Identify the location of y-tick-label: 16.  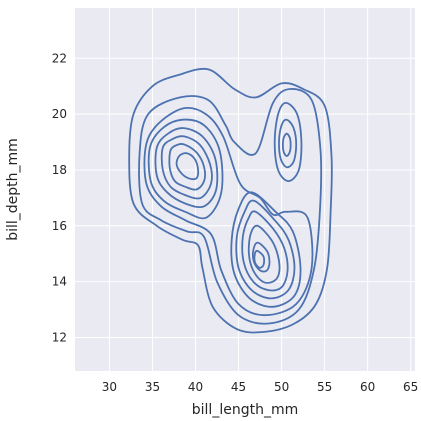
(59, 226).